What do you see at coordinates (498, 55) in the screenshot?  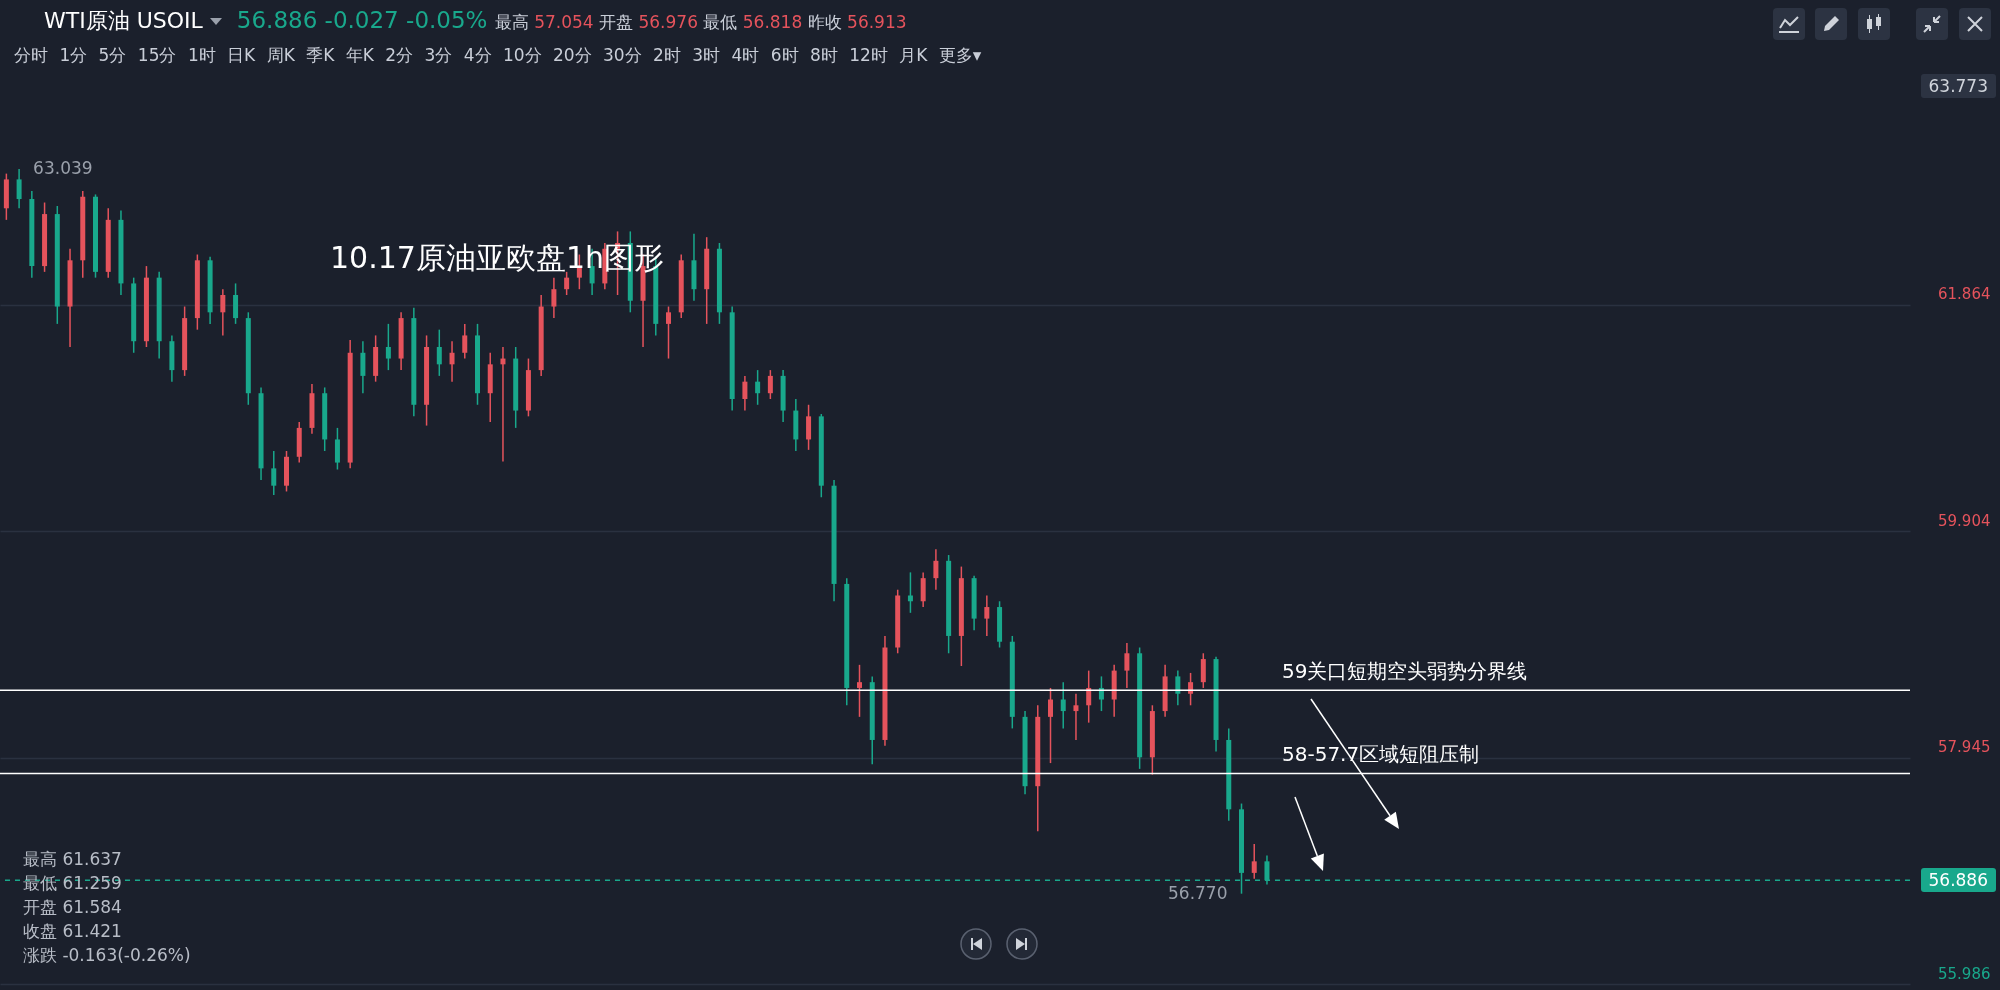 I see `text: 分时 1分 5分 15分 1时 日K 周K 季K 年K 2分 3分 4分 10分 20分 30分 2时 3时 4时 6时 8时 12时 月K 更多▾` at bounding box center [498, 55].